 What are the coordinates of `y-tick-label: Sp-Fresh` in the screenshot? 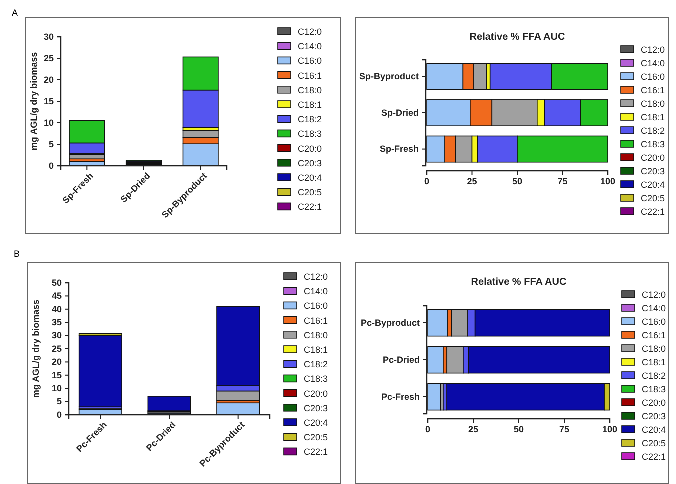 It's located at (399, 149).